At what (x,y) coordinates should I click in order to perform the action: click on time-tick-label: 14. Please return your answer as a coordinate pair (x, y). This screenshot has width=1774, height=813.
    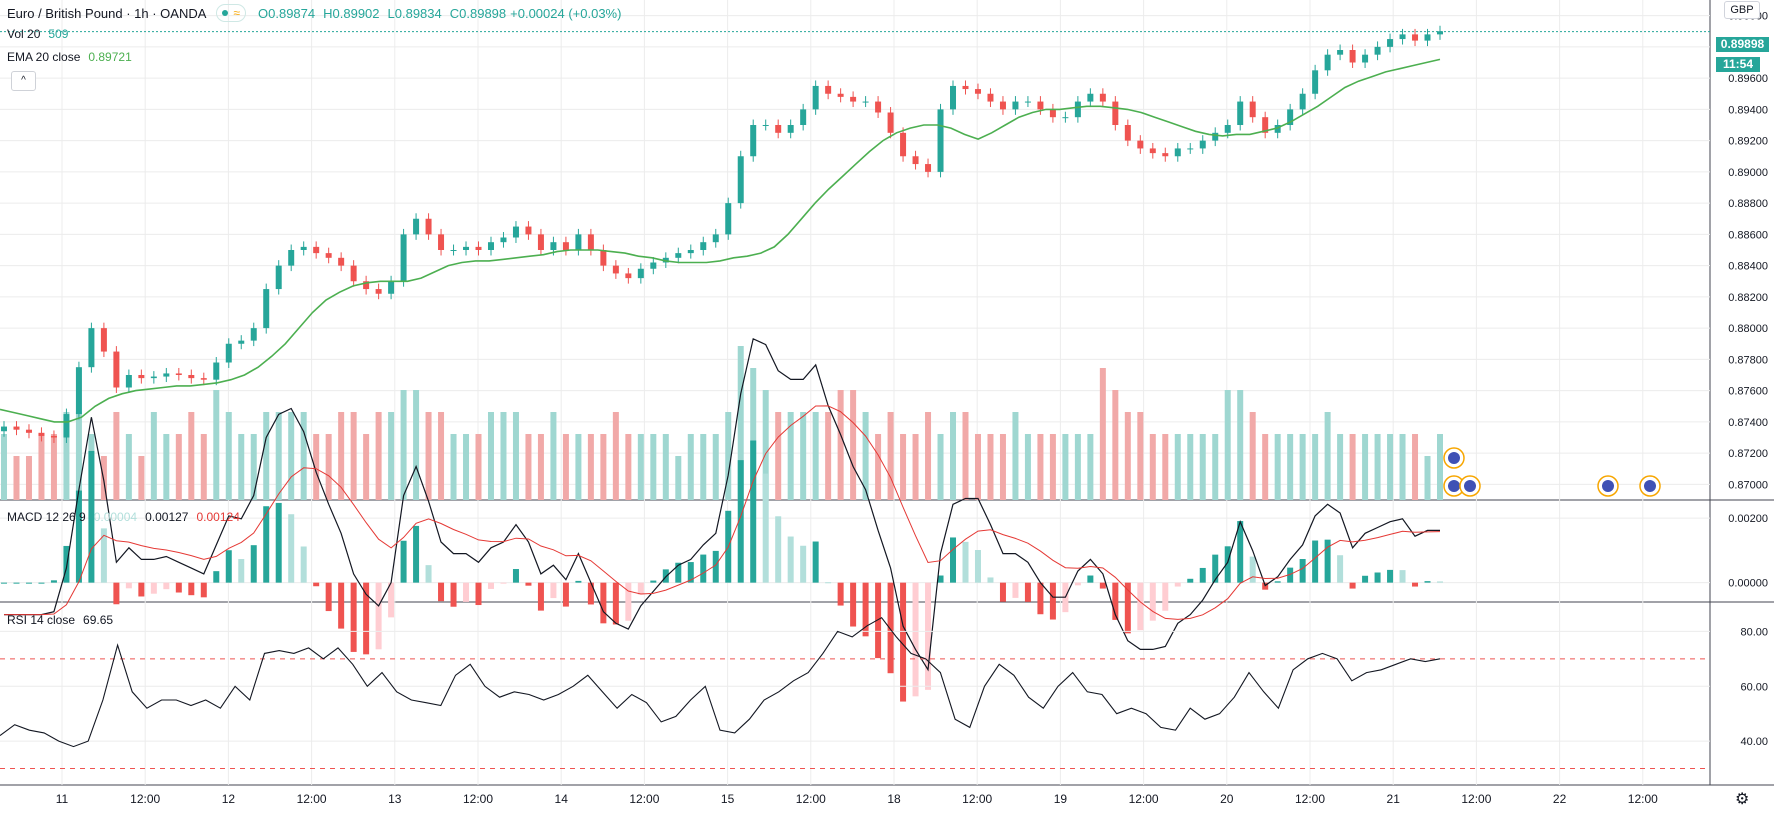
    Looking at the image, I should click on (562, 799).